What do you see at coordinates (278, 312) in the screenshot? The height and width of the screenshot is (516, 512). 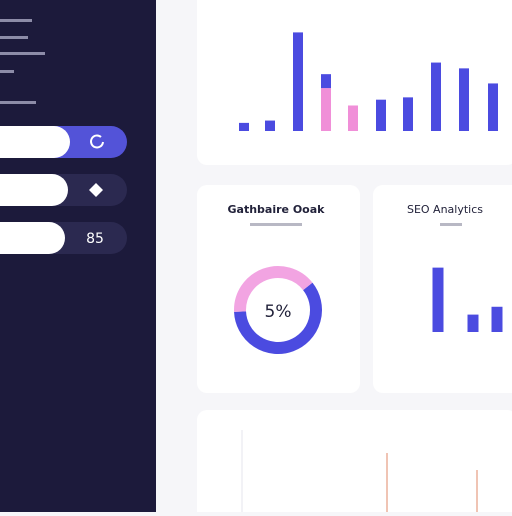 I see `donut-label: 5%` at bounding box center [278, 312].